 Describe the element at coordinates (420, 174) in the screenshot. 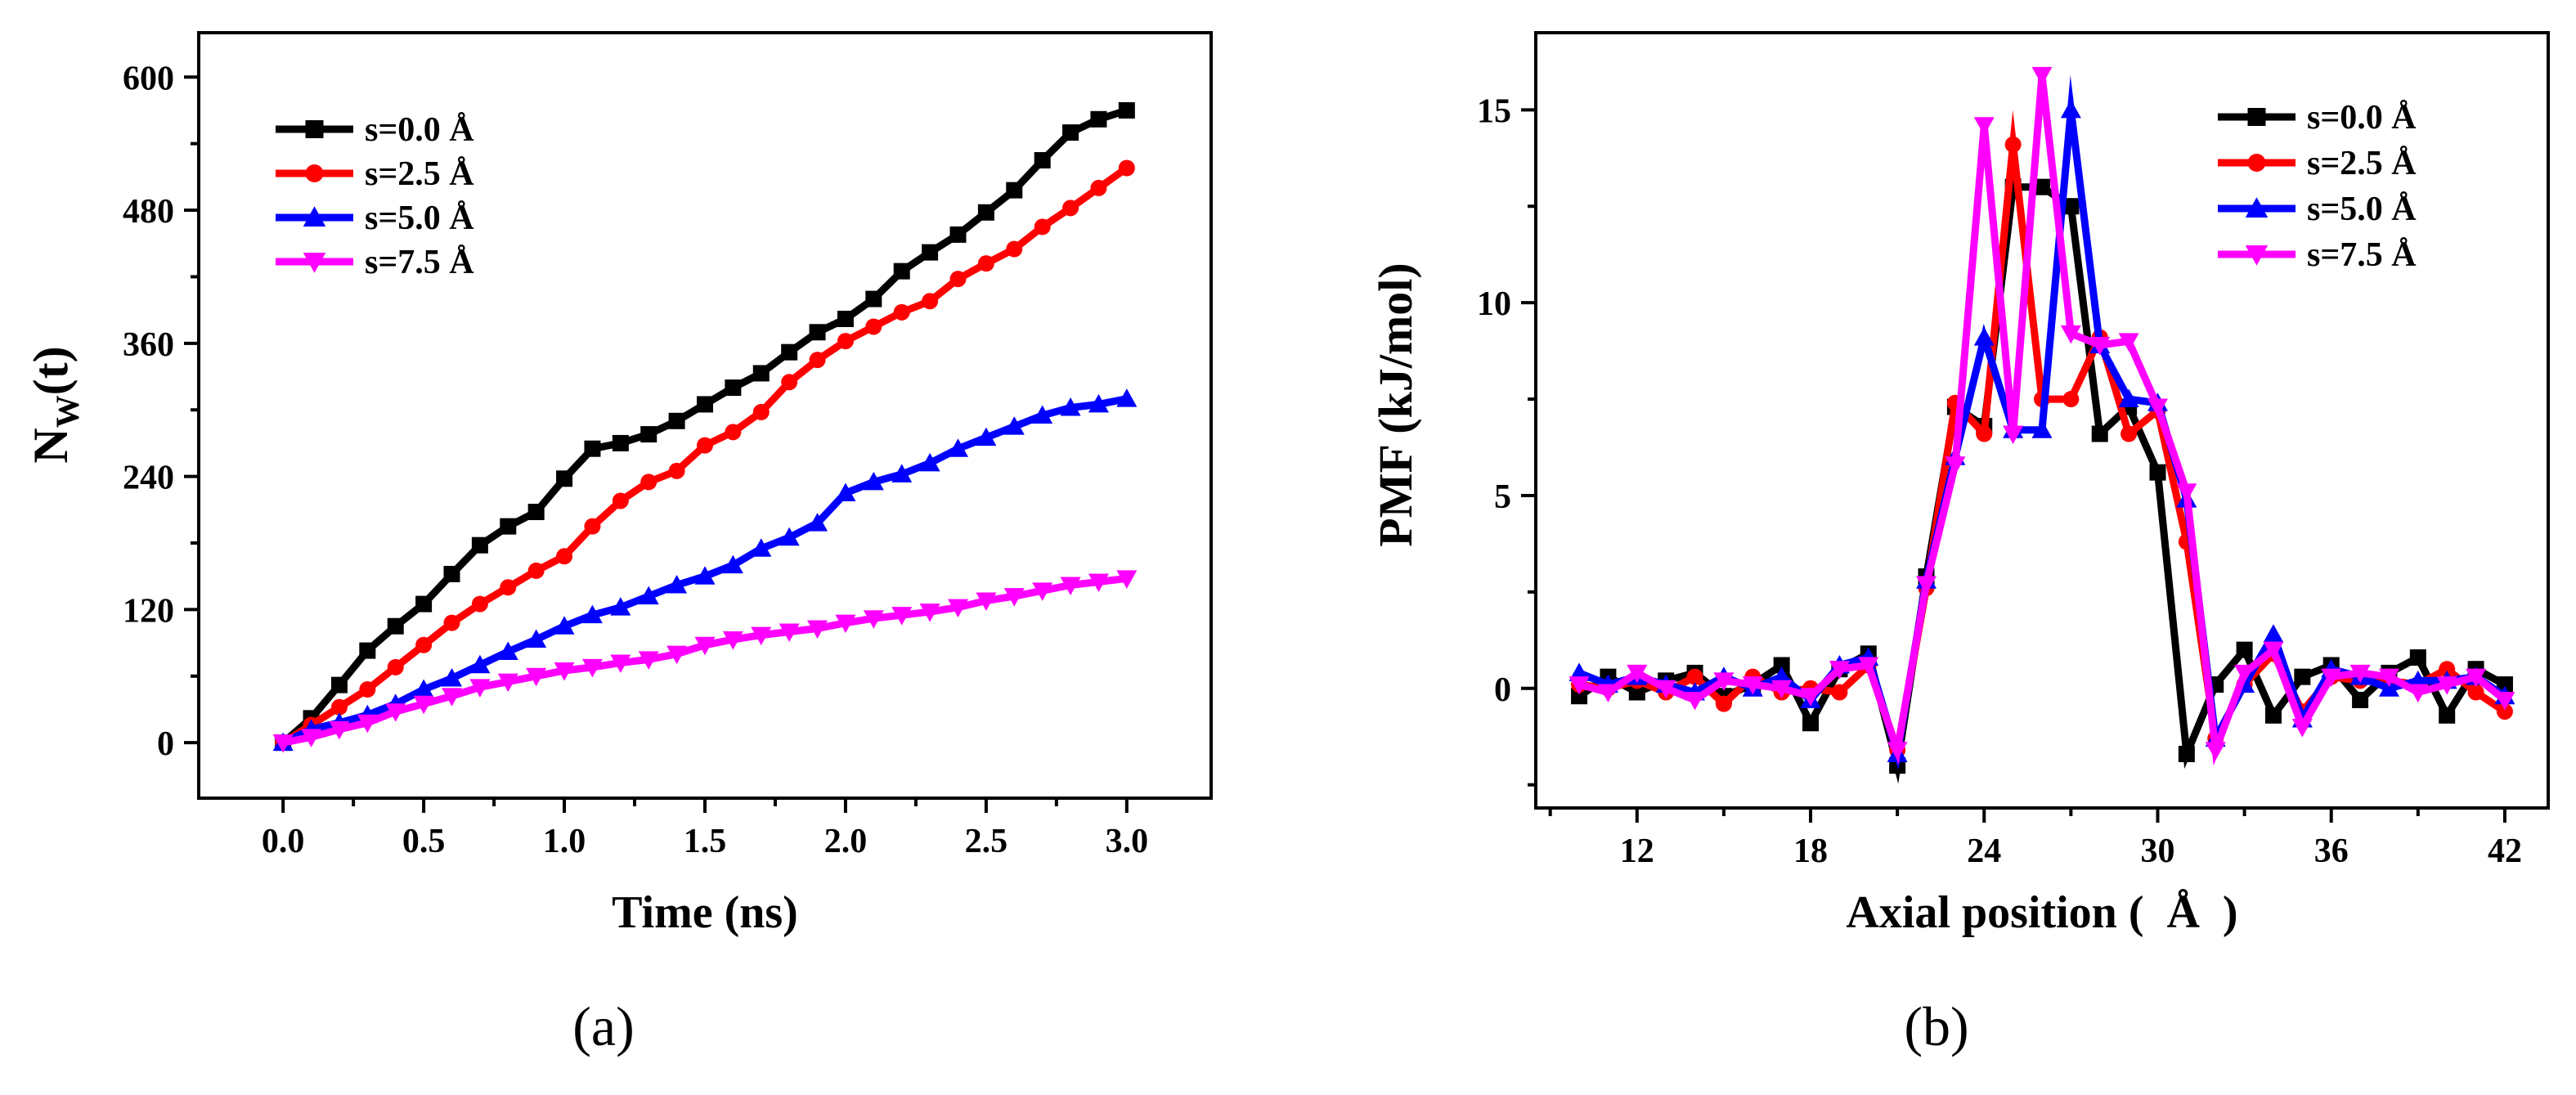

I see `legend-label-a-1: s=2.5 Å` at that location.